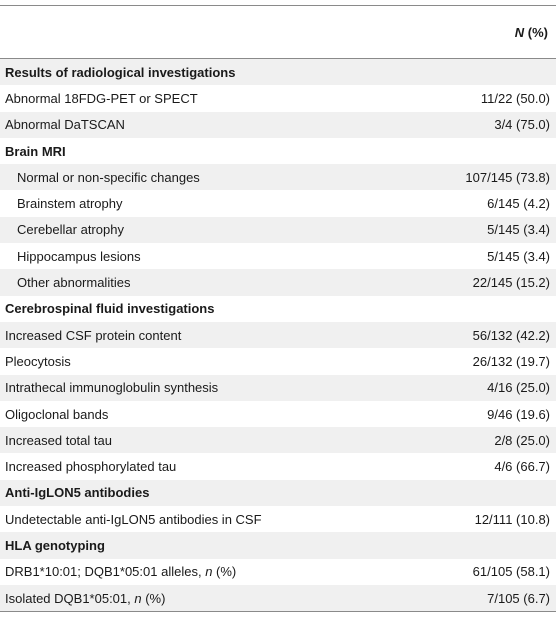  What do you see at coordinates (108, 177) in the screenshot?
I see `row-label-text: Normal or non-specific changes` at bounding box center [108, 177].